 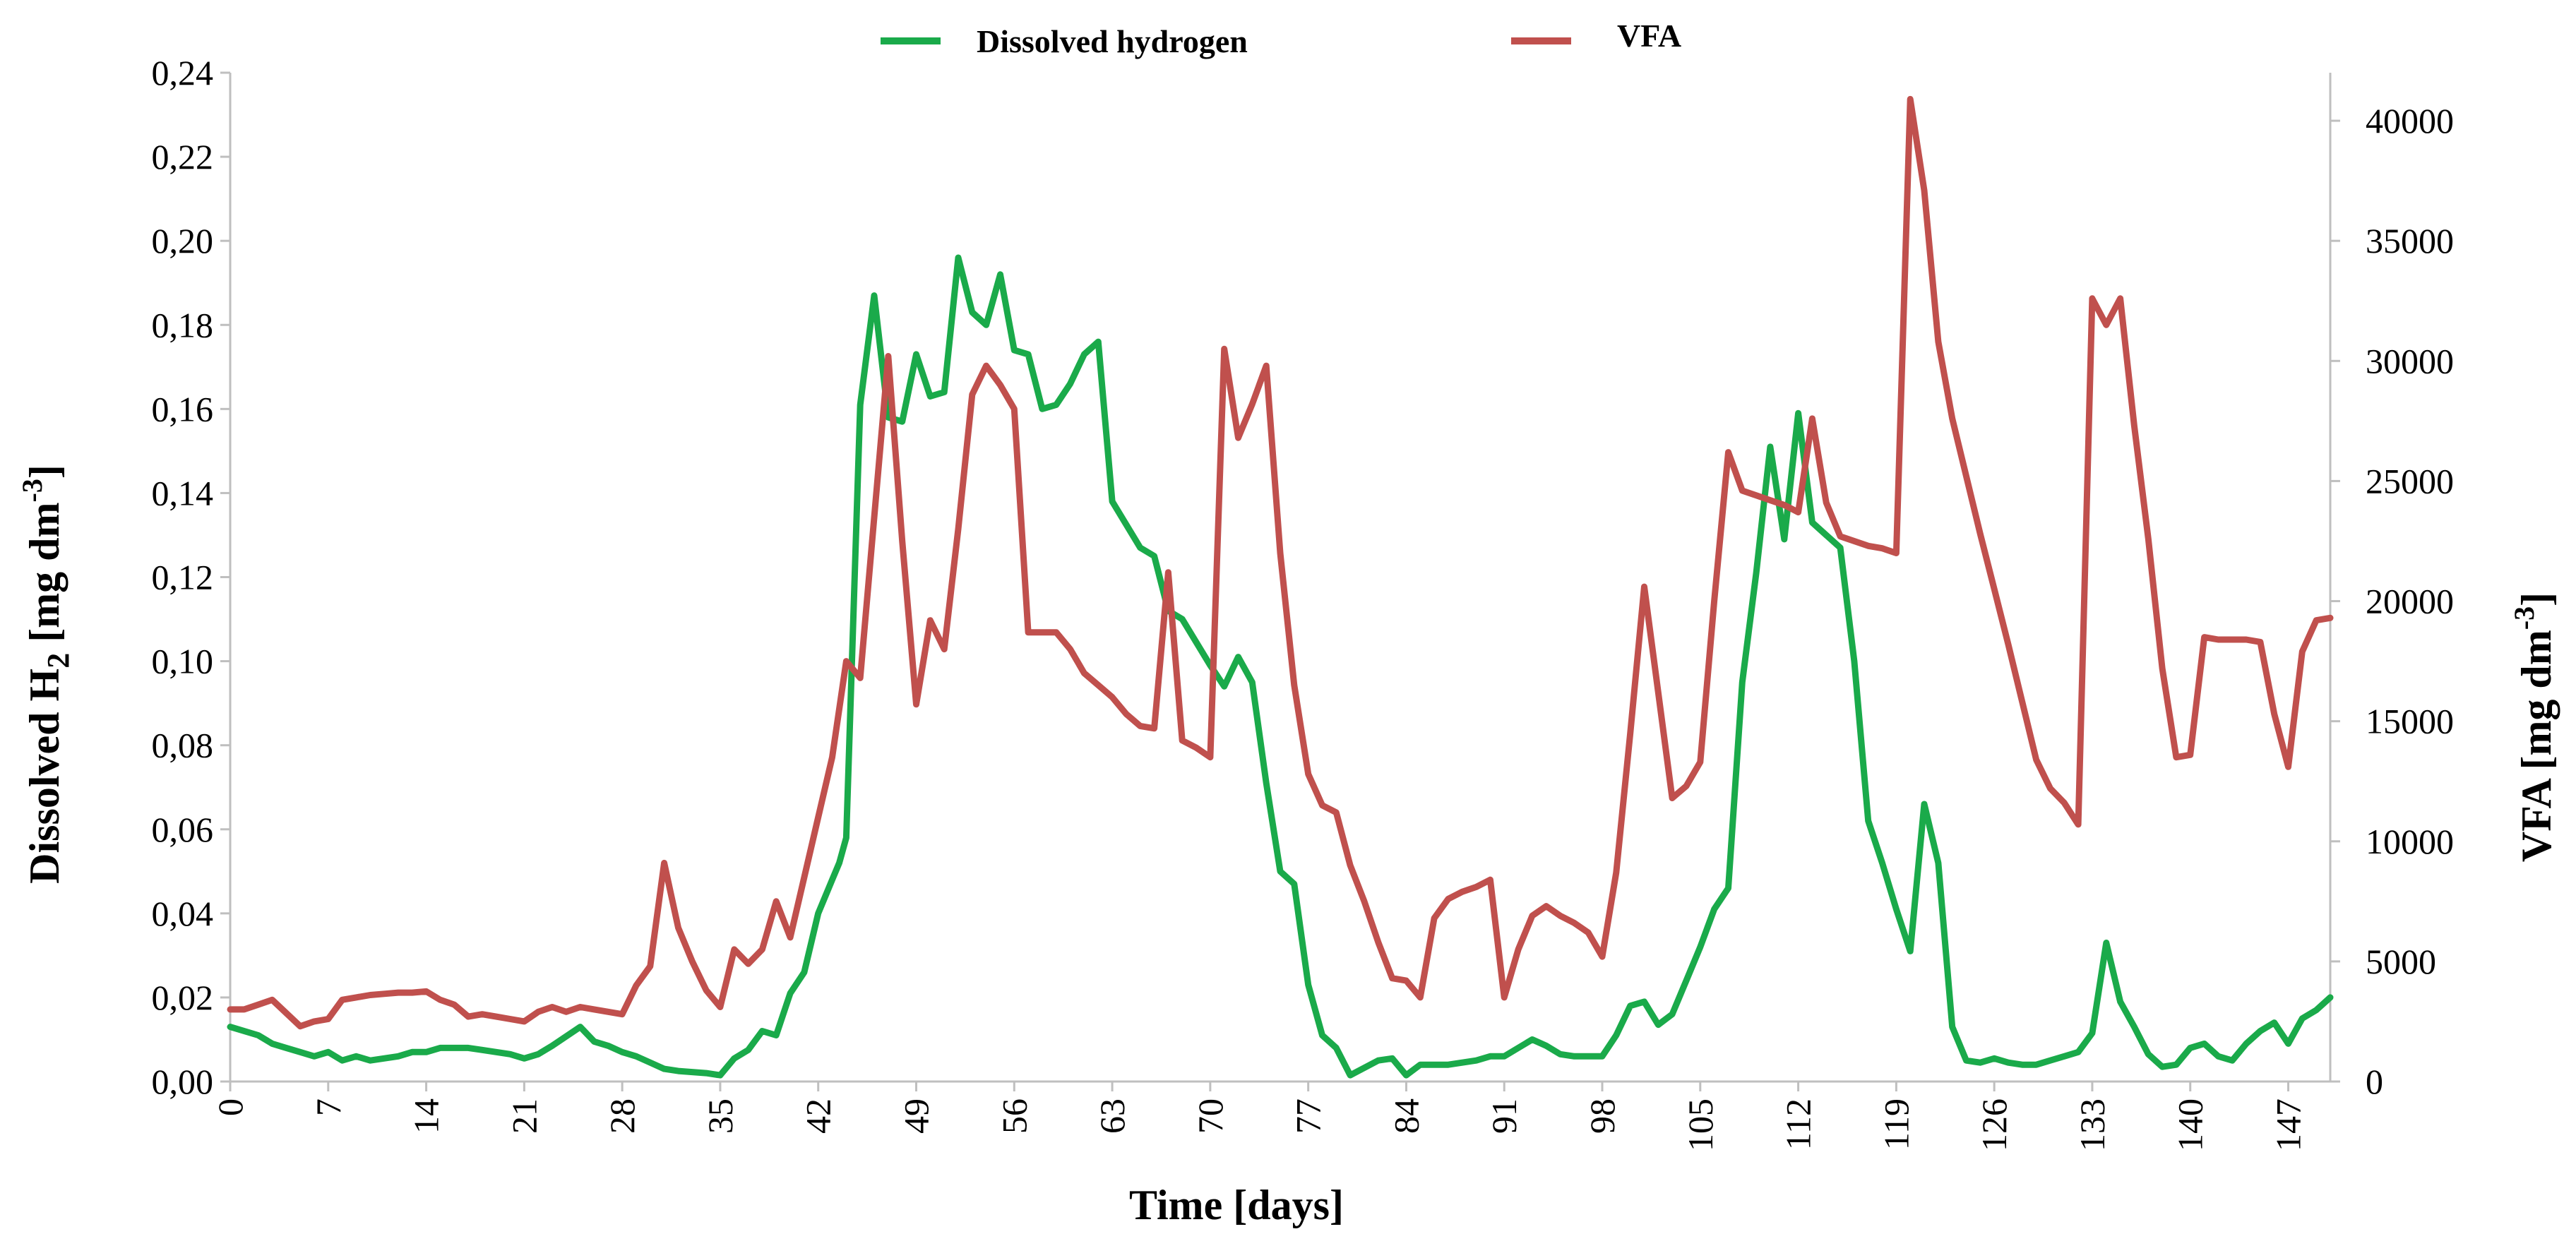 What do you see at coordinates (44, 577) in the screenshot?
I see `y-left-title-unit: [mg dm` at bounding box center [44, 577].